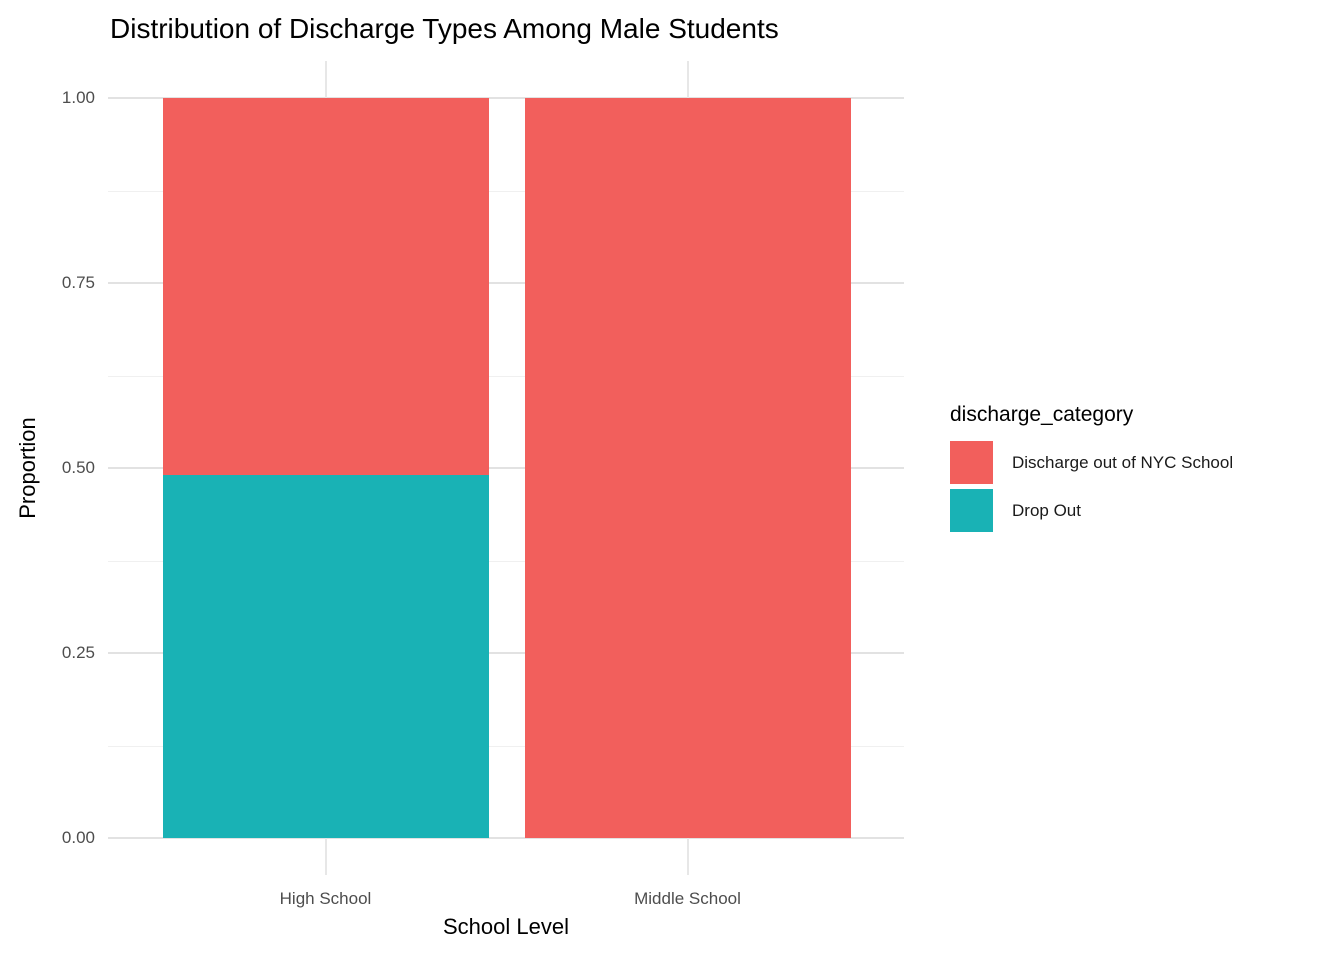 Image resolution: width=1344 pixels, height=960 pixels. I want to click on x-axis-title: School Level, so click(506, 926).